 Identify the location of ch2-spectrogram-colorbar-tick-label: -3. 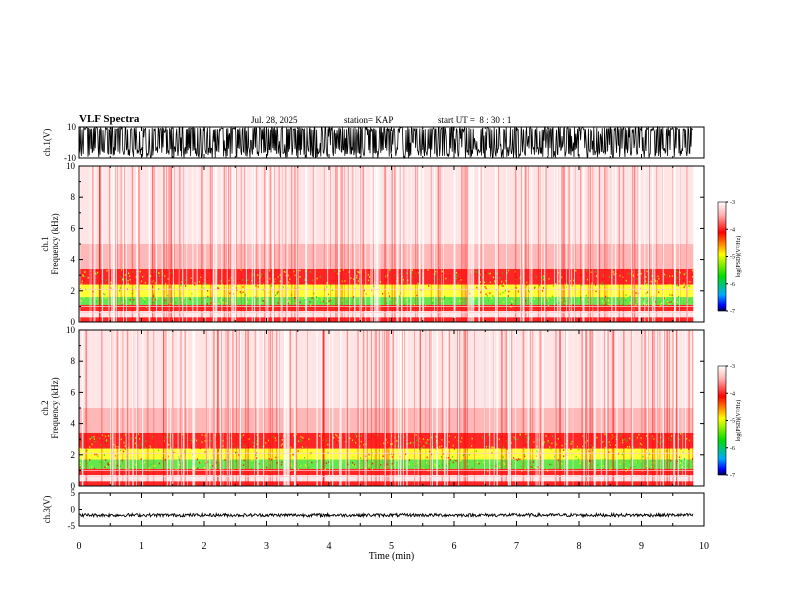
(732, 367).